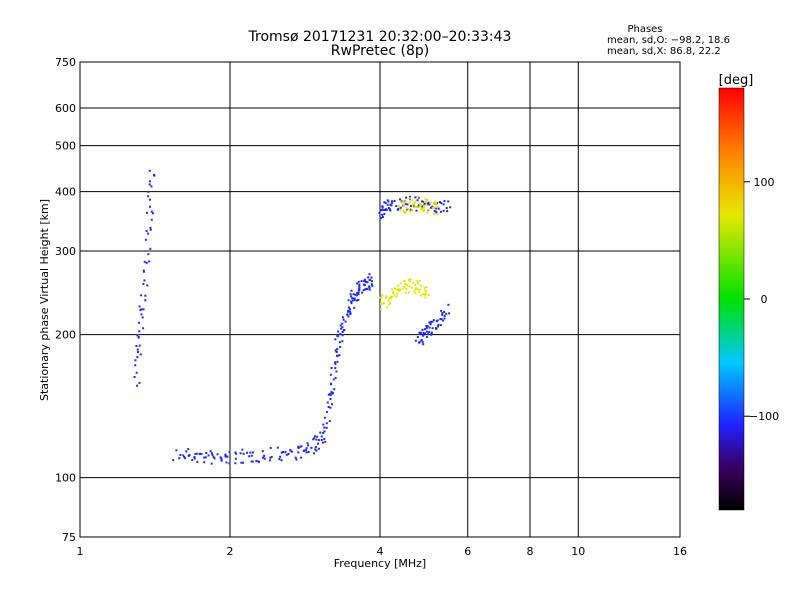  Describe the element at coordinates (65, 478) in the screenshot. I see `y-tick-label: 100` at that location.